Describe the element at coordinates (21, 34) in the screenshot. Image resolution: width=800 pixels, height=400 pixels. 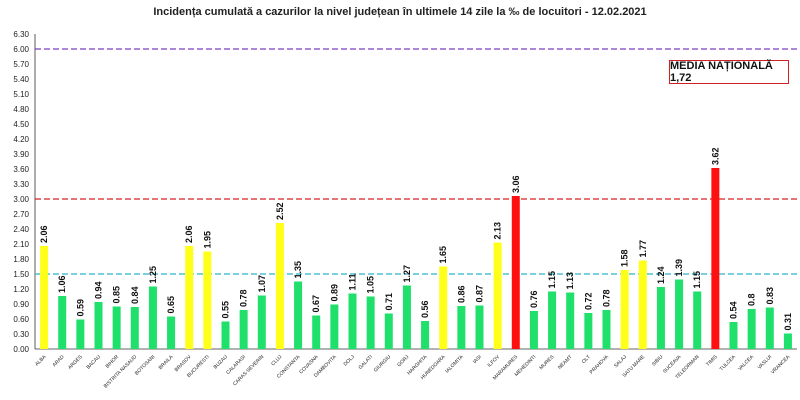
I see `y-tick-label: 6.30` at that location.